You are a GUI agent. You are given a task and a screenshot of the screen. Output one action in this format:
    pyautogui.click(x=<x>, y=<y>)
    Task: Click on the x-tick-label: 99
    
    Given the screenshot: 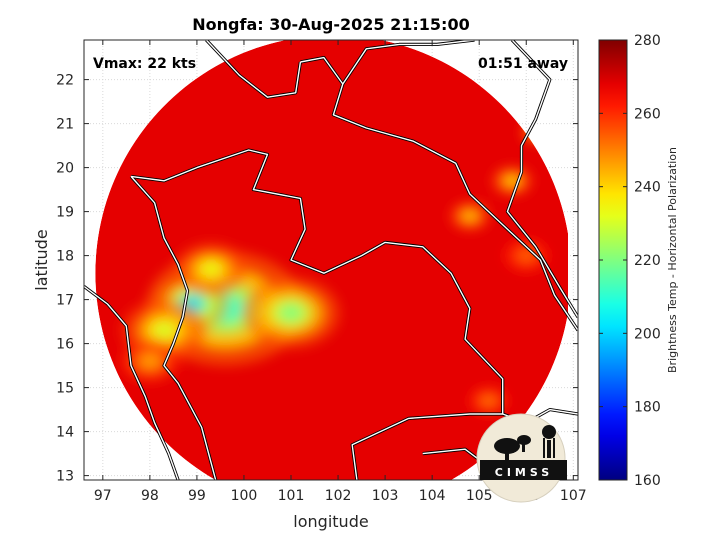 What is the action you would take?
    pyautogui.click(x=197, y=496)
    